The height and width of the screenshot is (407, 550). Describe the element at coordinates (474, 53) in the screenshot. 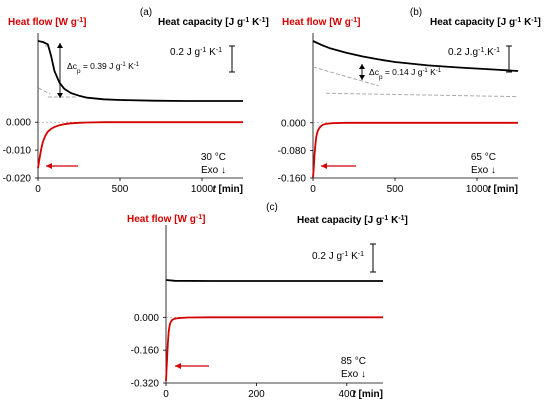

I see `scale-bar-label: 0.2 J.g-1.K-1` at that location.